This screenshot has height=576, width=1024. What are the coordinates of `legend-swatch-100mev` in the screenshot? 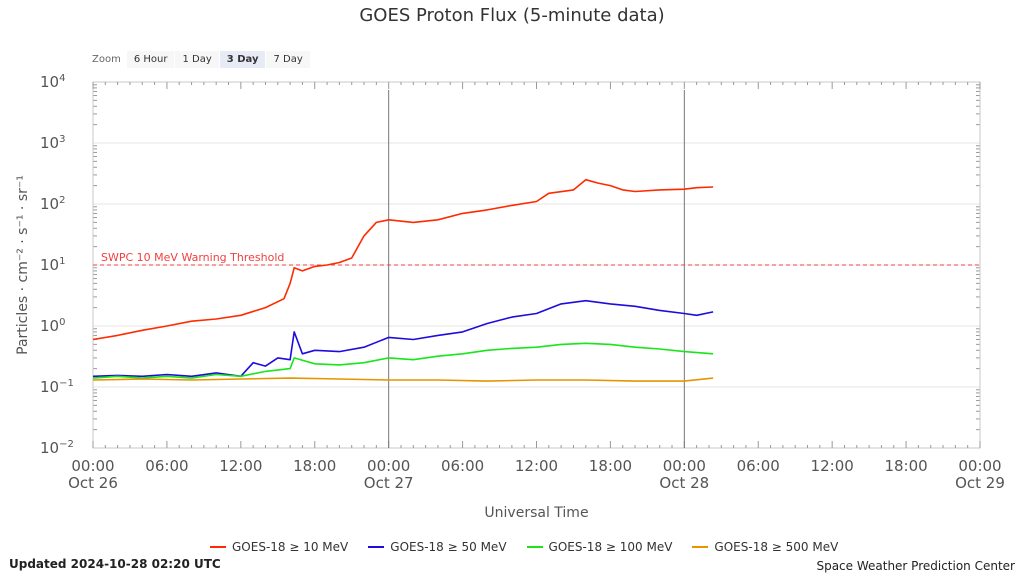 It's located at (534, 547).